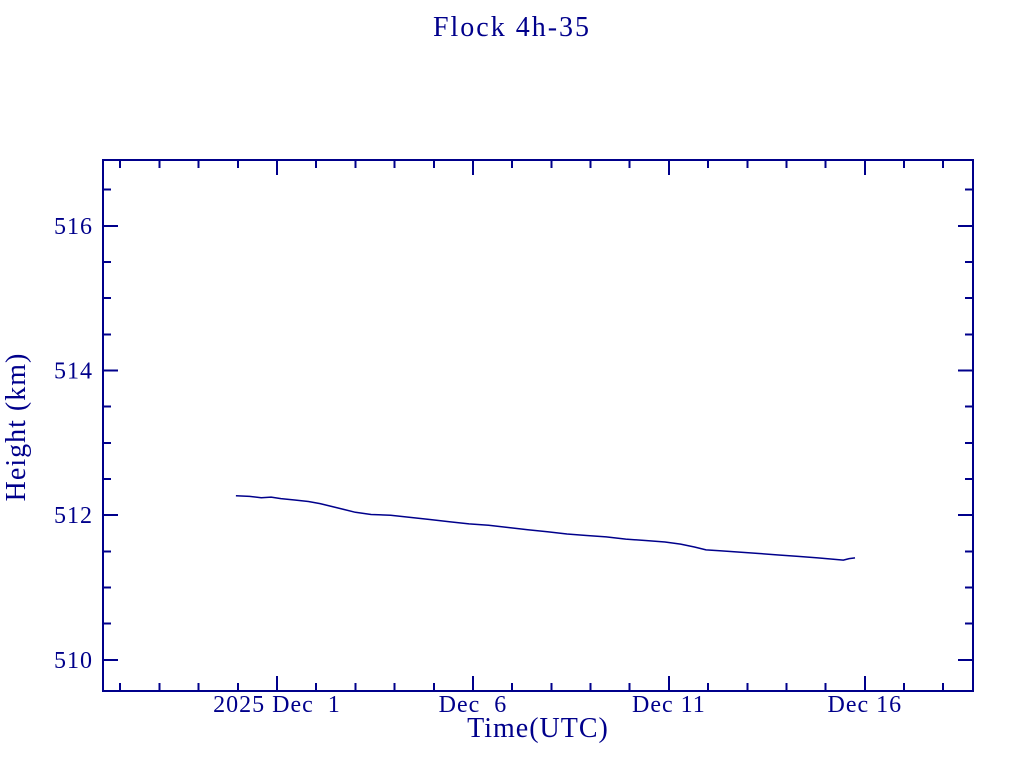  What do you see at coordinates (16, 427) in the screenshot?
I see `y-axis-title: Height (km)` at bounding box center [16, 427].